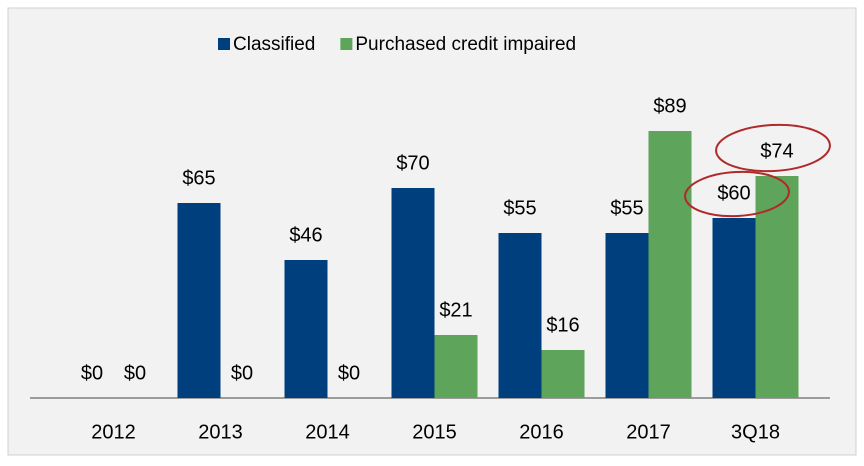  What do you see at coordinates (412, 163) in the screenshot?
I see `value-label: $70` at bounding box center [412, 163].